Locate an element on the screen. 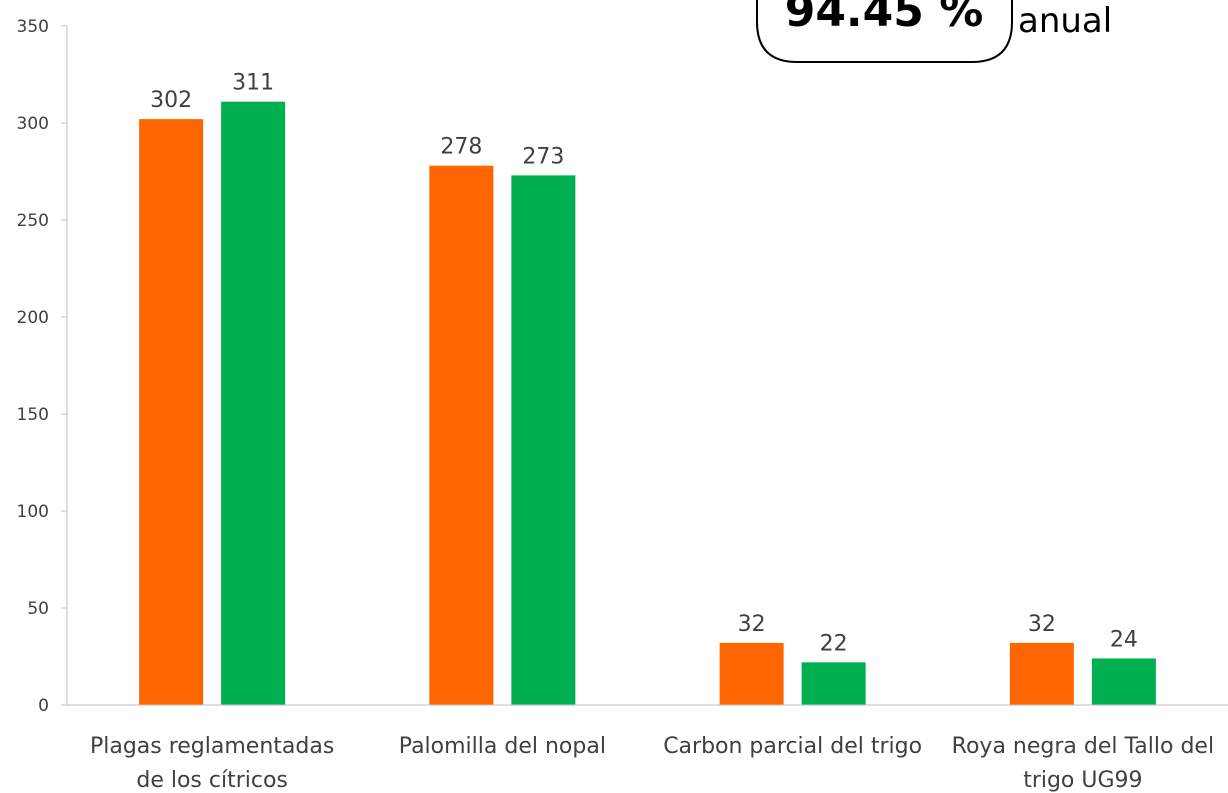  callout-text: anual is located at coordinates (1065, 21).